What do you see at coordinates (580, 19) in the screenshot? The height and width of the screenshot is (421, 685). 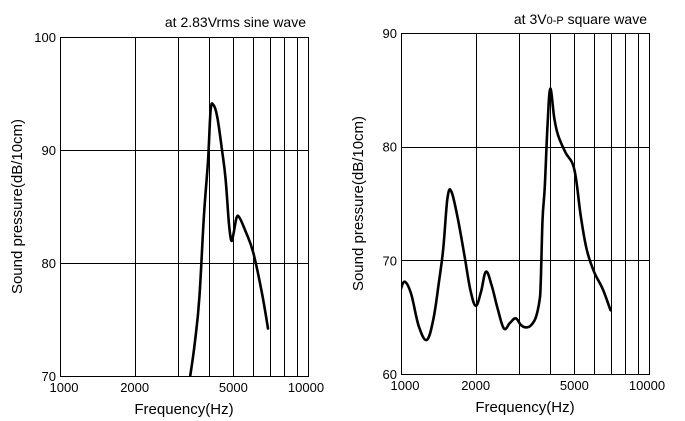 I see `chart-annotation: at 3V0-P square wave` at bounding box center [580, 19].